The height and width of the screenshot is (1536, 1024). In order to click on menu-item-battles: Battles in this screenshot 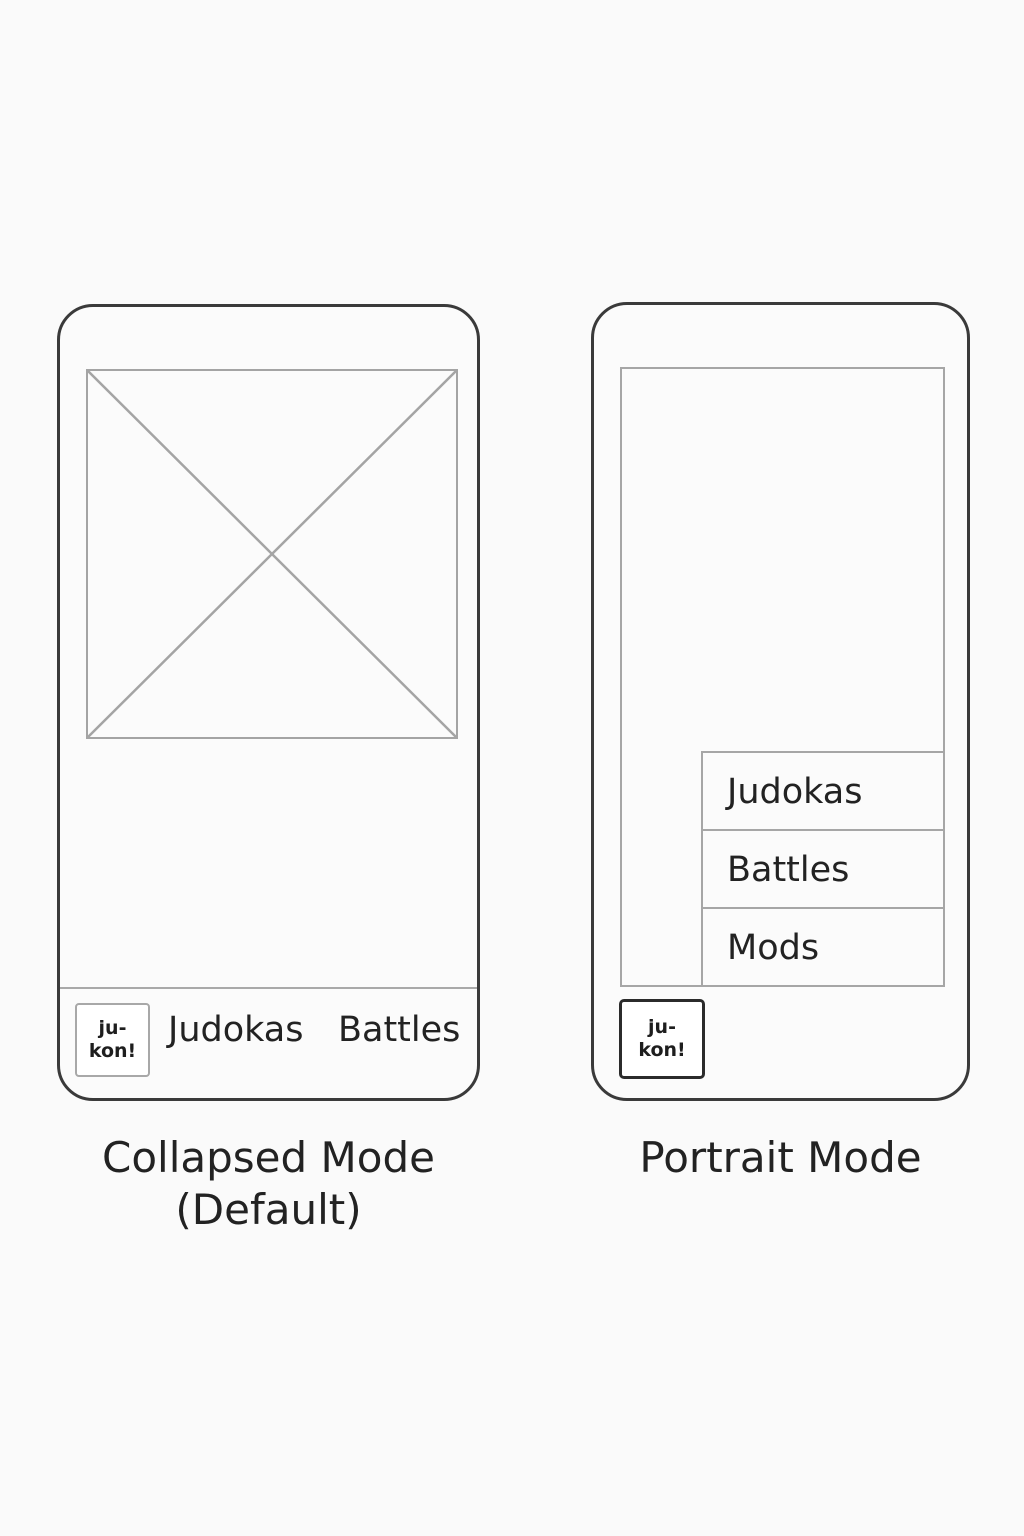, I will do `click(823, 870)`.